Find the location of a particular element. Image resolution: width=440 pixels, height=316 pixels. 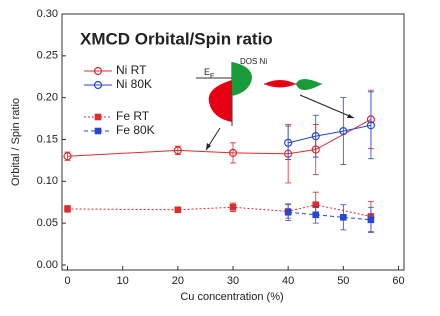

y-tick-label: 0.20 is located at coordinates (47, 98).